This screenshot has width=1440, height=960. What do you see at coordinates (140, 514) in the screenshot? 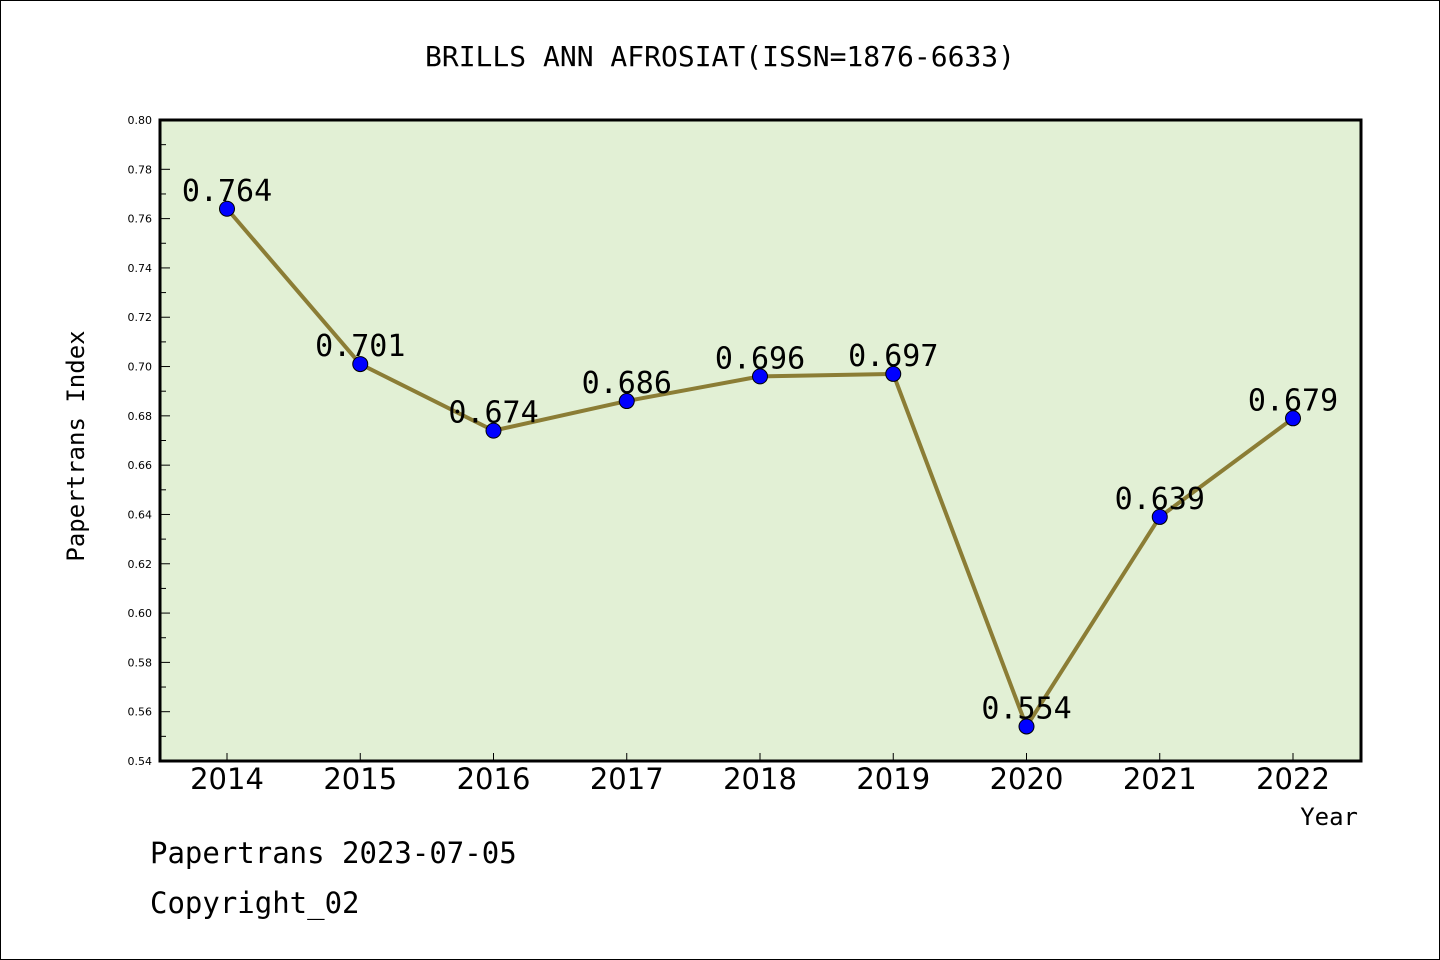
I see `y-tick-label: 0.64` at bounding box center [140, 514].